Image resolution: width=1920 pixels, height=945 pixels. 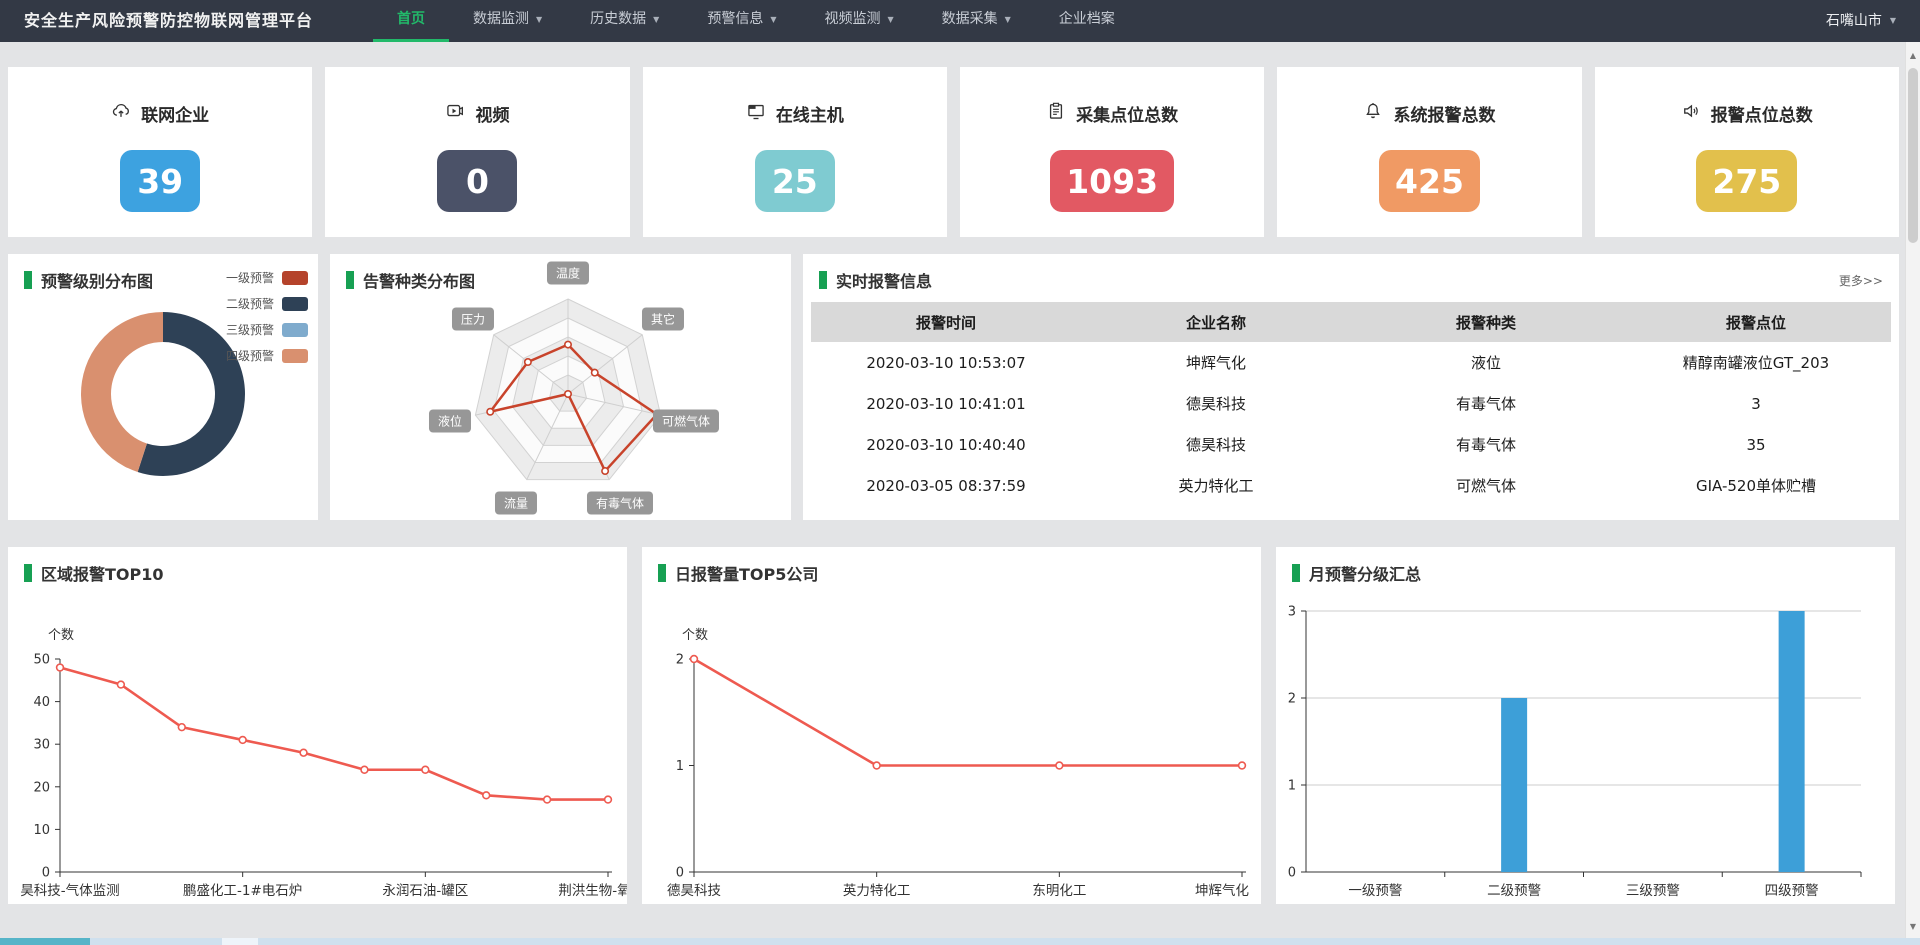 I want to click on legend-color-chip, so click(x=295, y=329).